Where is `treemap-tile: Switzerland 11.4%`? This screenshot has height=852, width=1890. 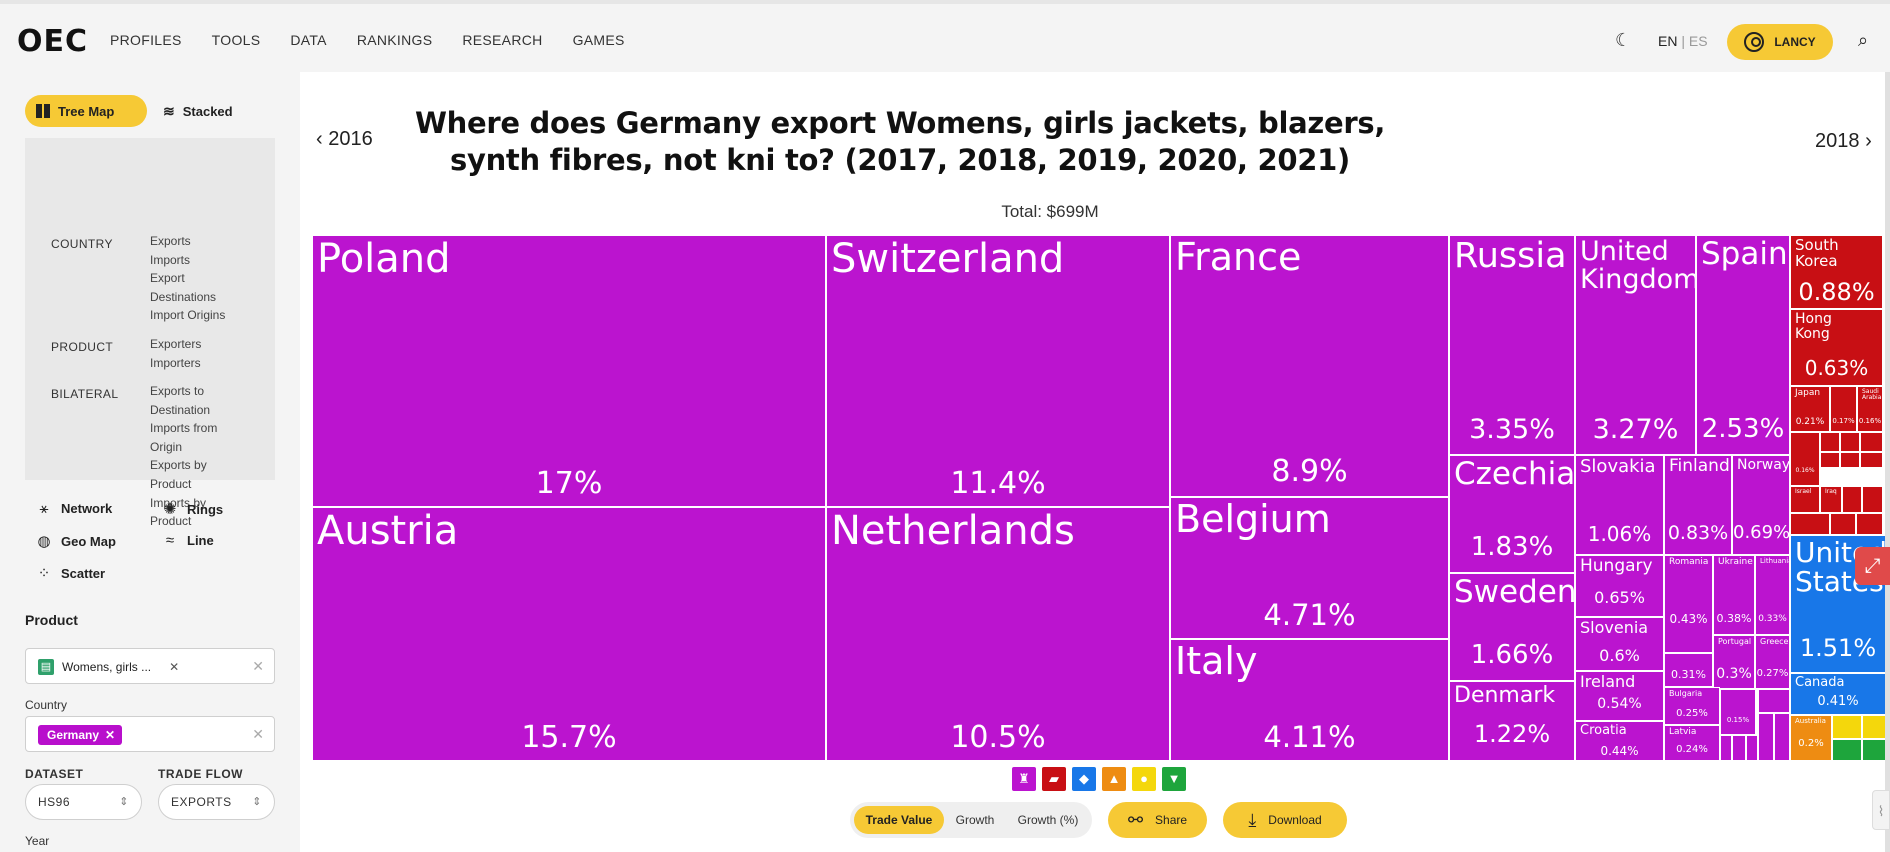
treemap-tile: Switzerland 11.4% is located at coordinates (998, 371).